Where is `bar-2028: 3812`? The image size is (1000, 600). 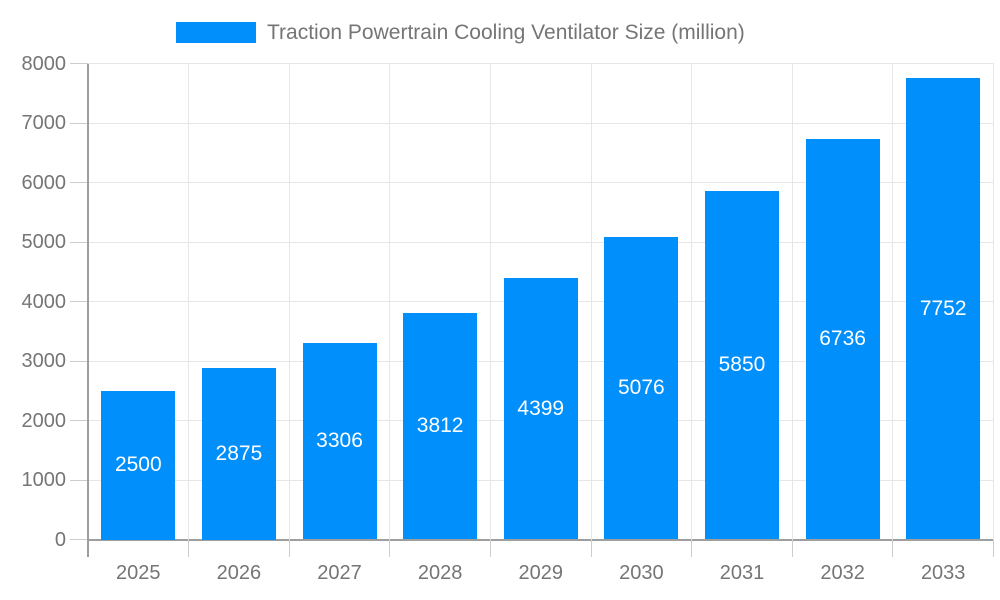
bar-2028: 3812 is located at coordinates (440, 426).